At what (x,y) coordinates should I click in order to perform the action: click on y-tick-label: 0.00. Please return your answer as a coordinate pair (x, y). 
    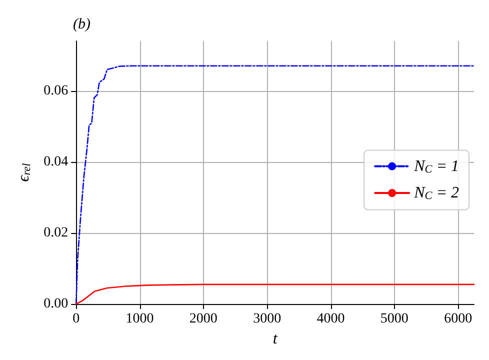
    Looking at the image, I should click on (56, 304).